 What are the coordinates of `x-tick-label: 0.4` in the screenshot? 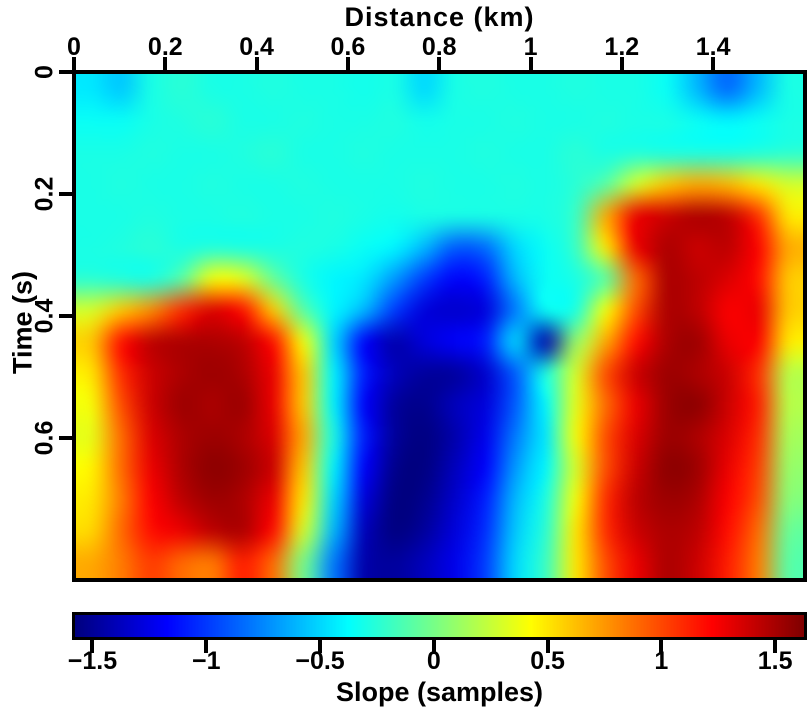 It's located at (256, 47).